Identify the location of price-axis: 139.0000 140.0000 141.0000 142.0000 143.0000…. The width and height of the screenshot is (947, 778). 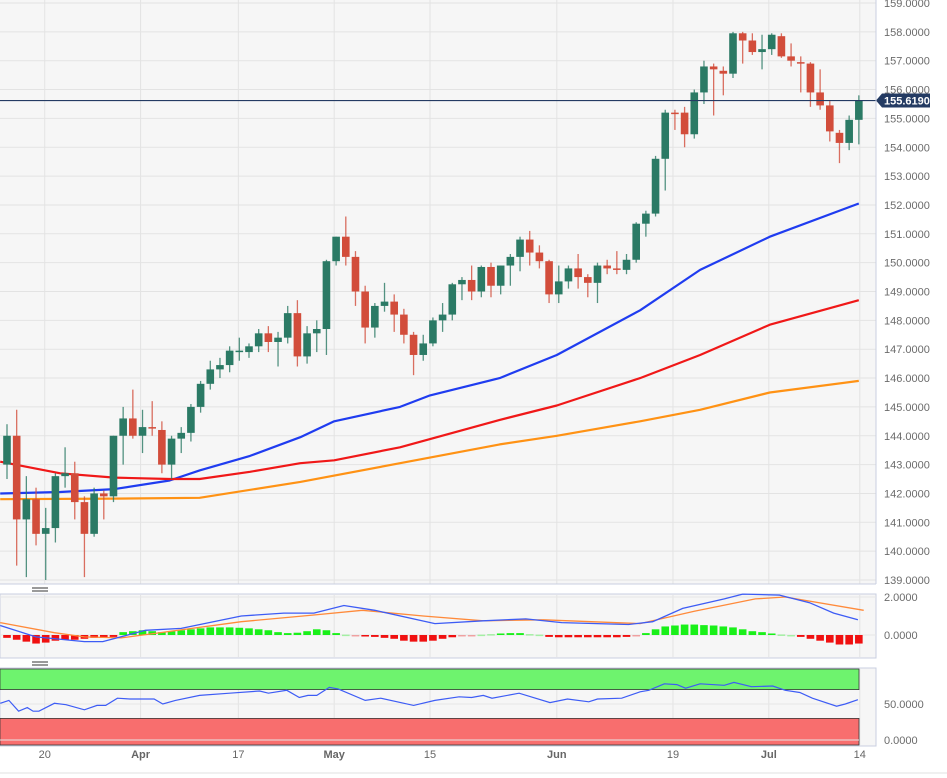
(907, 293).